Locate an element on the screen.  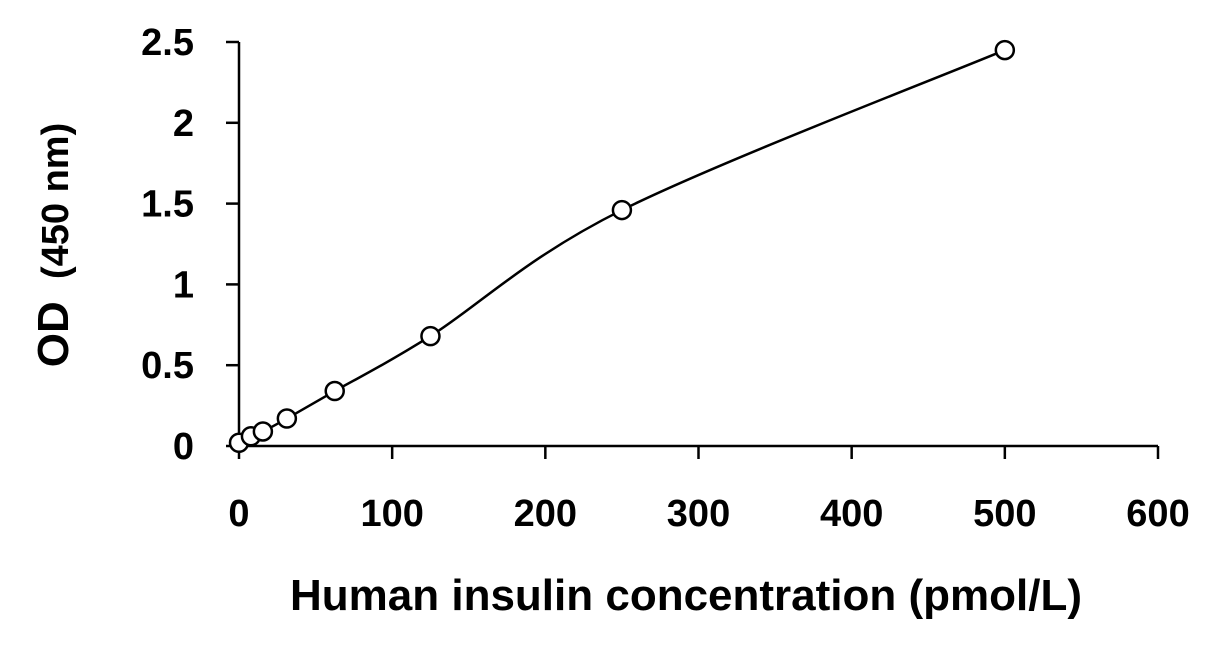
x-tick-label: 300 is located at coordinates (698, 514).